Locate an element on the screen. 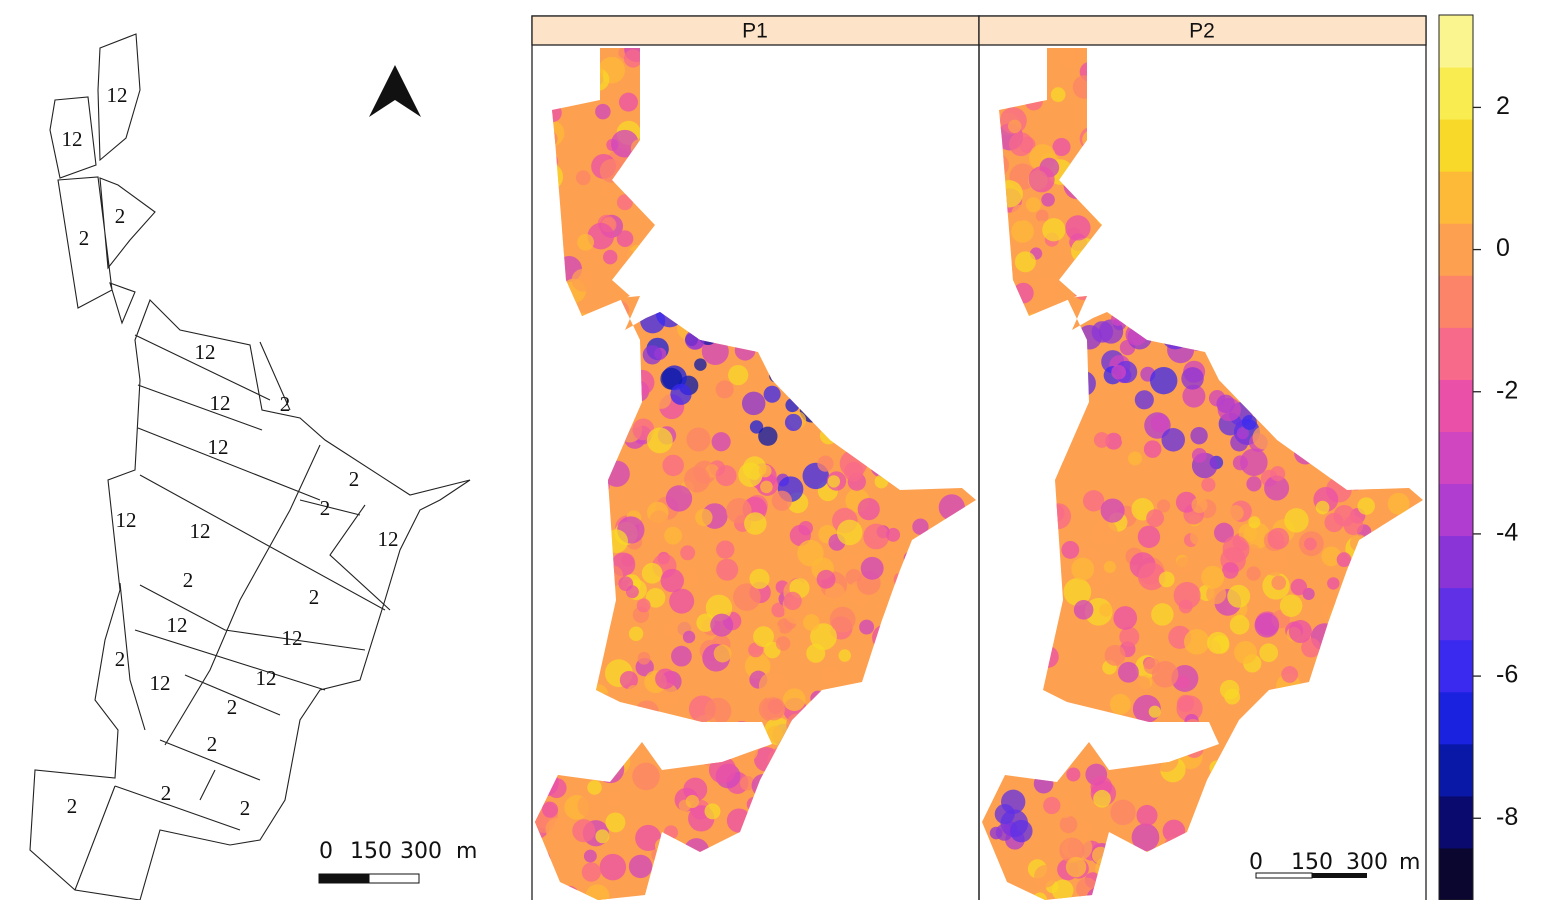  field-label: 2 is located at coordinates (354, 479).